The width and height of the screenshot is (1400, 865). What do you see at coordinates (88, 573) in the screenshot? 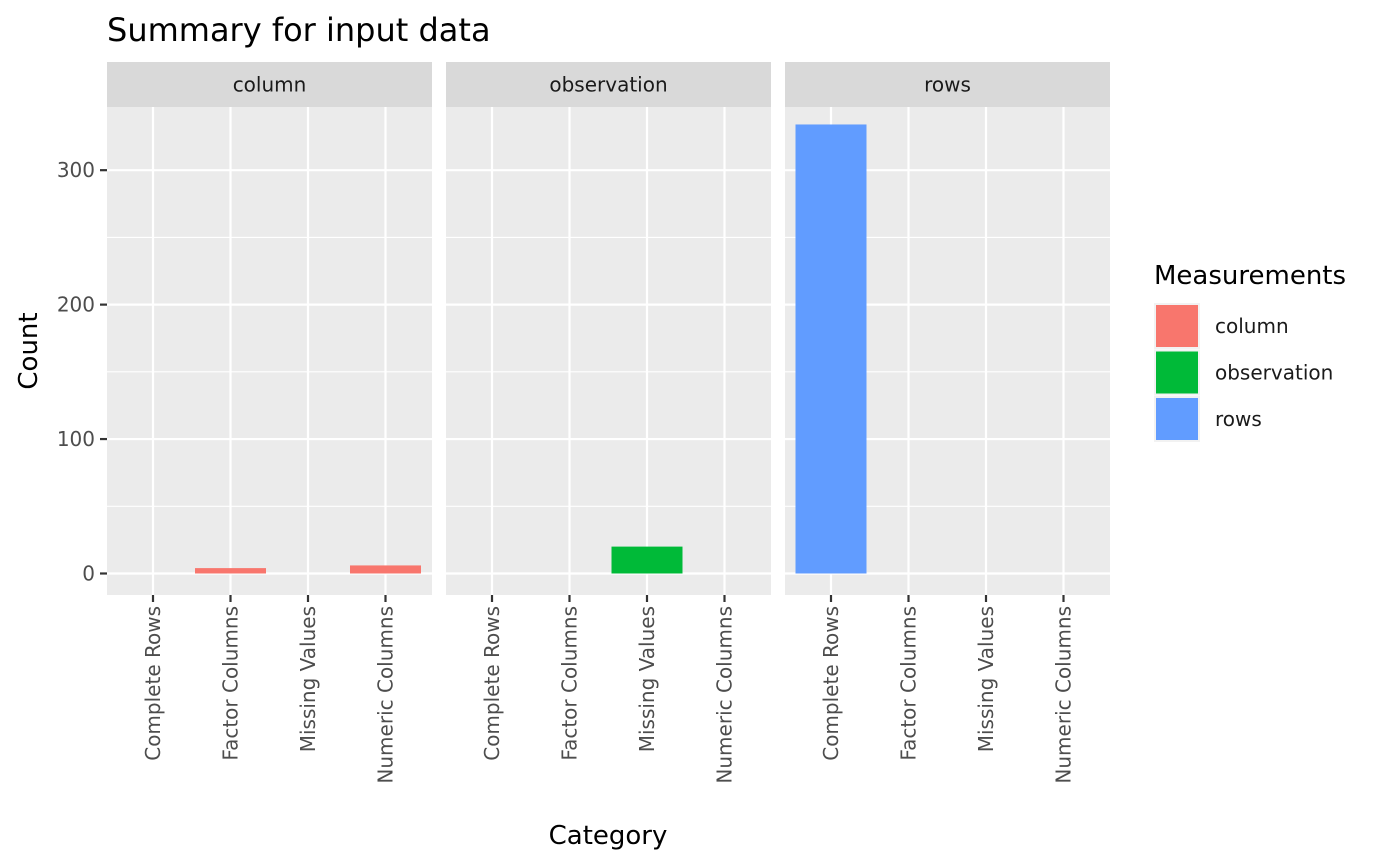
I see `y-tick-label: 0` at bounding box center [88, 573].